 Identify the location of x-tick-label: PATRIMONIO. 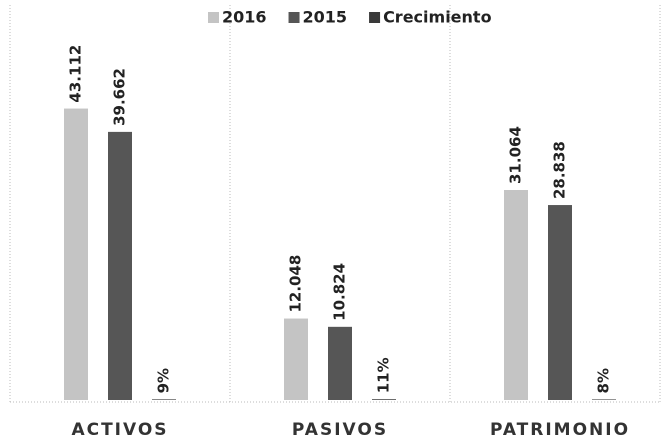
(560, 430).